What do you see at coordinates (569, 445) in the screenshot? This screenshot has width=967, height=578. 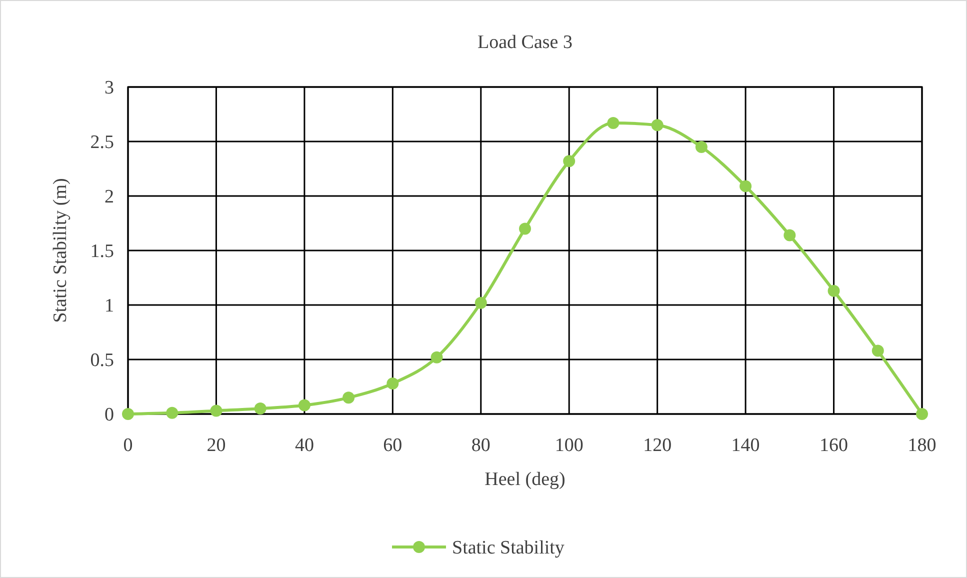 I see `x-tick-label: 100` at bounding box center [569, 445].